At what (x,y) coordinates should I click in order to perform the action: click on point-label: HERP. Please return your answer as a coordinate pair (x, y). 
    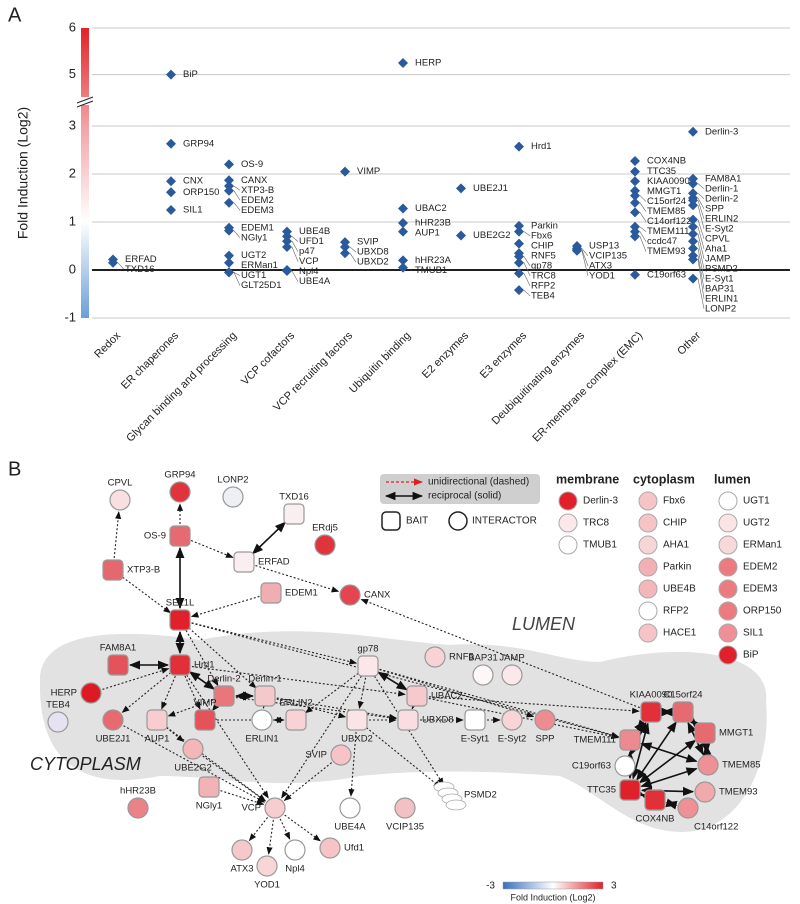
    Looking at the image, I should click on (428, 63).